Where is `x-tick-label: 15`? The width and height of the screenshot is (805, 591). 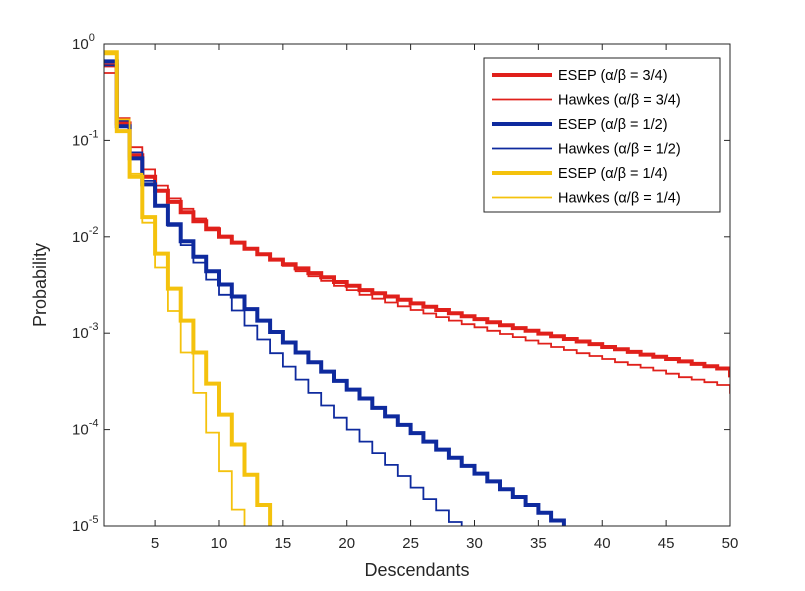
x-tick-label: 15 is located at coordinates (283, 543).